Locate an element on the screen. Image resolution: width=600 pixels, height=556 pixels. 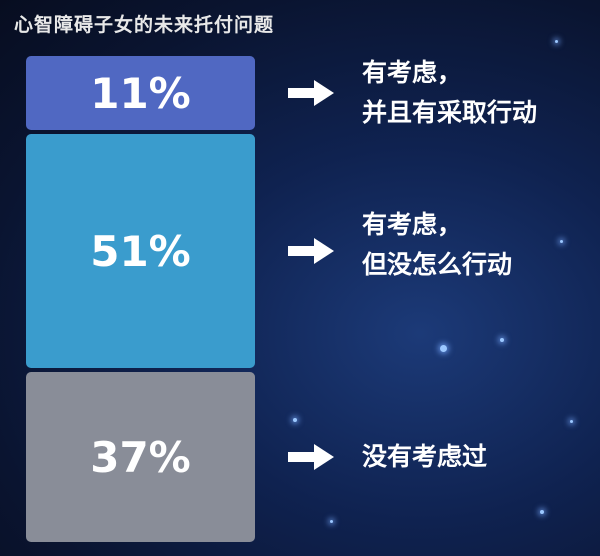
category-label-line: 没有考虑过 is located at coordinates (425, 457).